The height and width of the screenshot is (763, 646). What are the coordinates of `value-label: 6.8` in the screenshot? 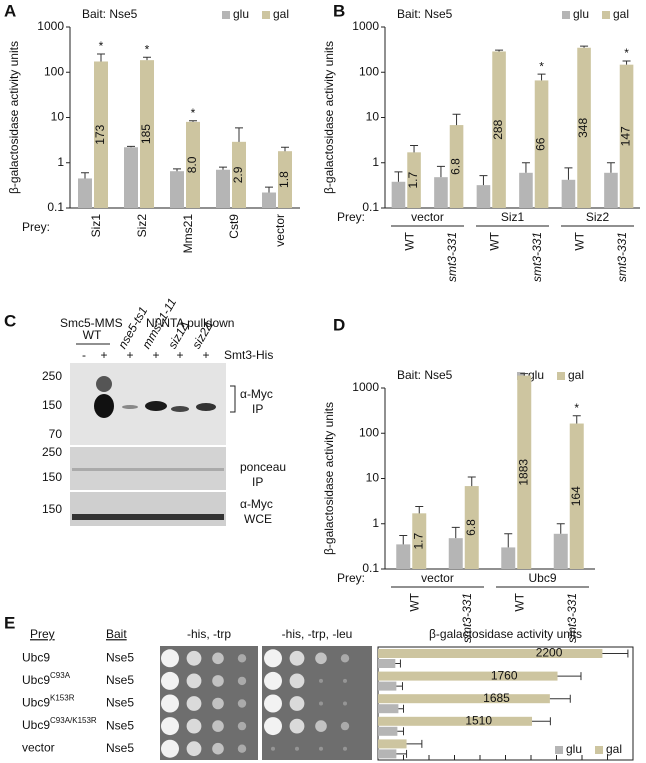 It's located at (471, 527).